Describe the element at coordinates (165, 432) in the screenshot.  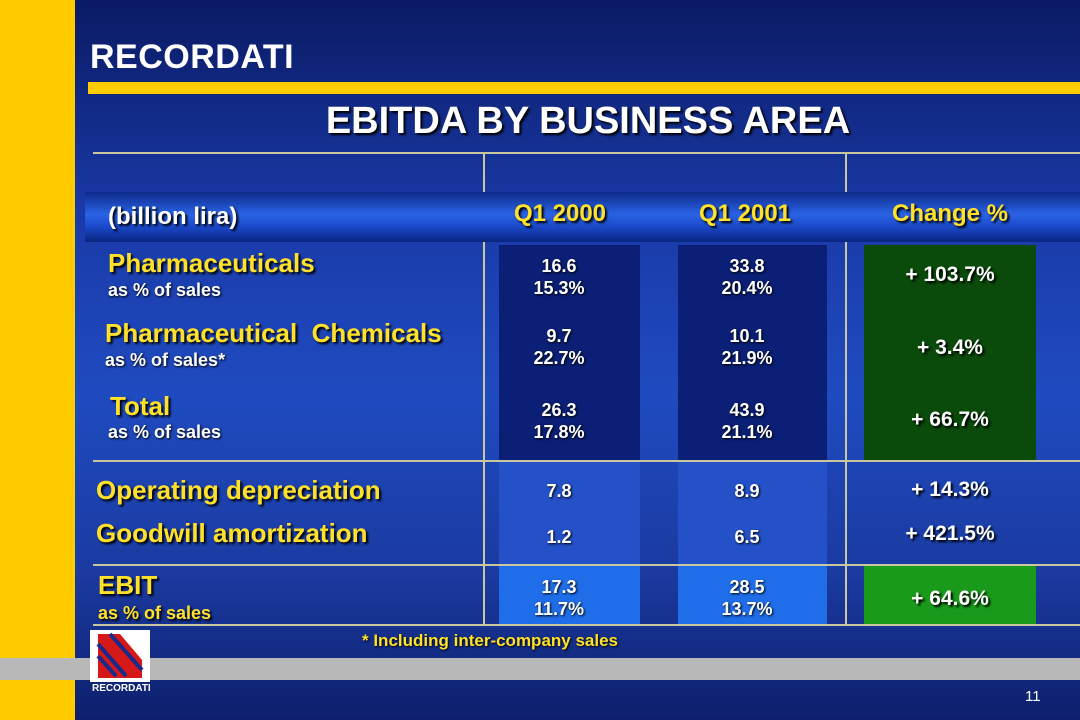
I see `row-sub-total: as % of sales` at that location.